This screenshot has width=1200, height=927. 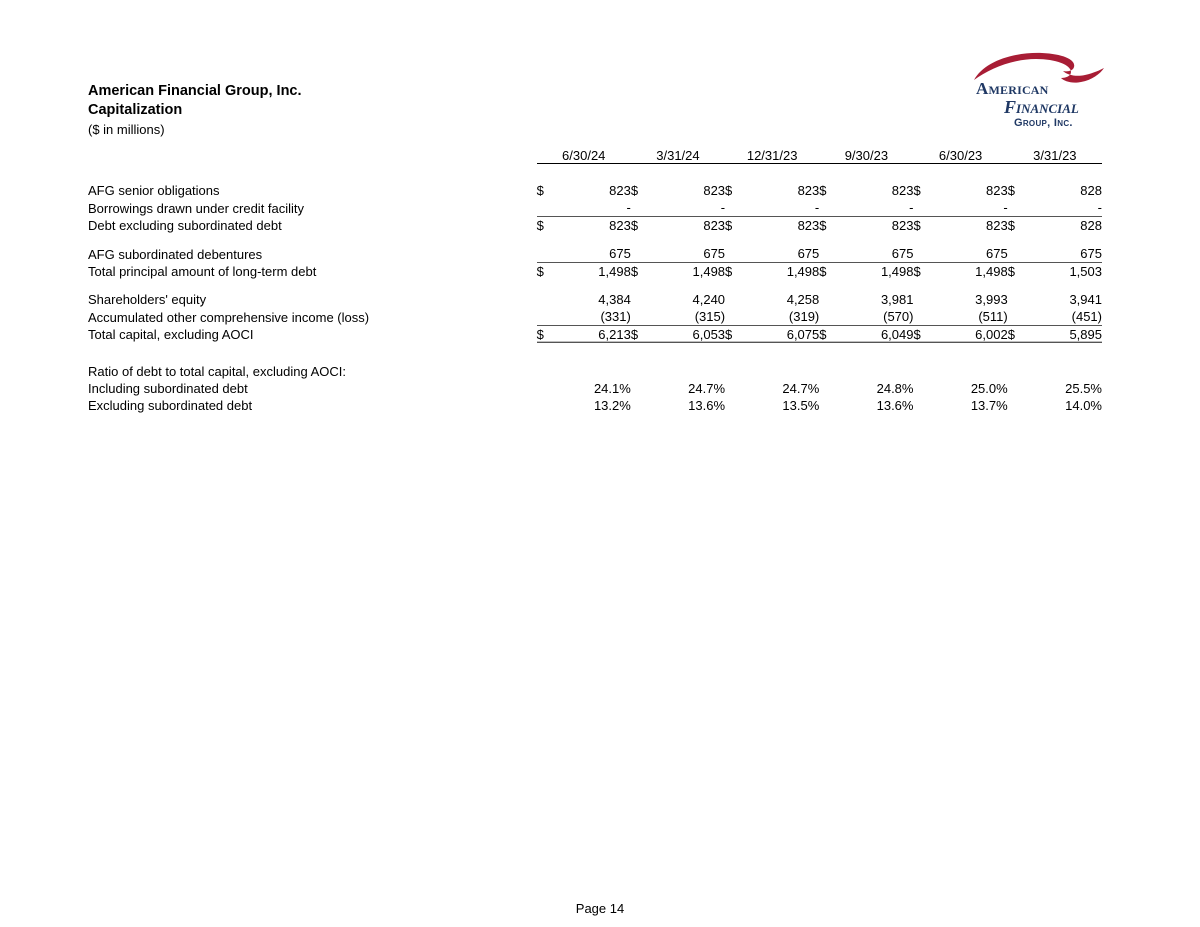 What do you see at coordinates (147, 299) in the screenshot?
I see `row-label: Shareholders' equity` at bounding box center [147, 299].